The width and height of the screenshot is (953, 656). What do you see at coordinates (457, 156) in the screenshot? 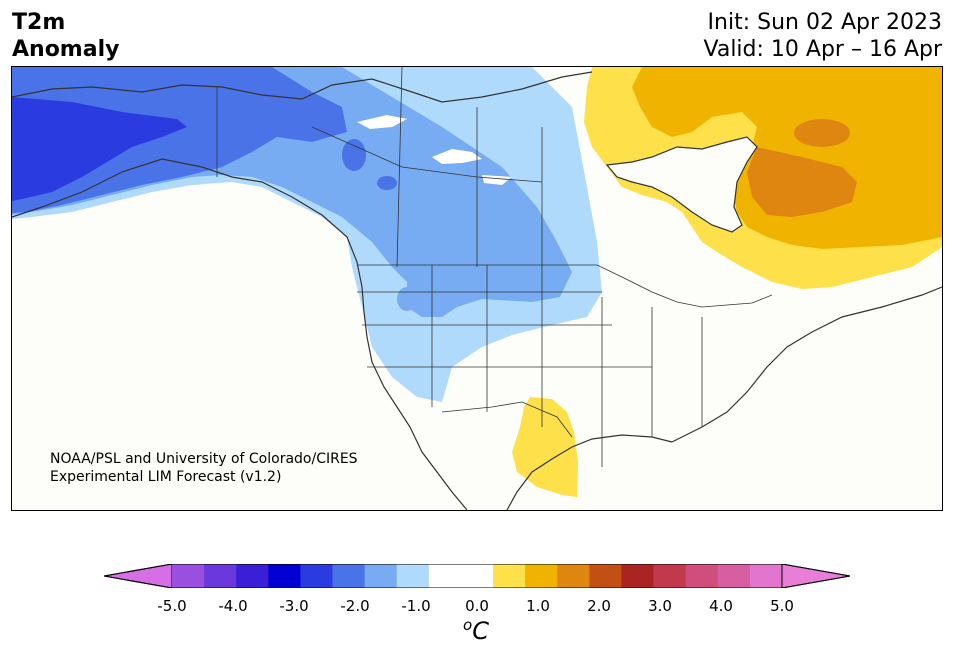
I see `great-bear-lake` at bounding box center [457, 156].